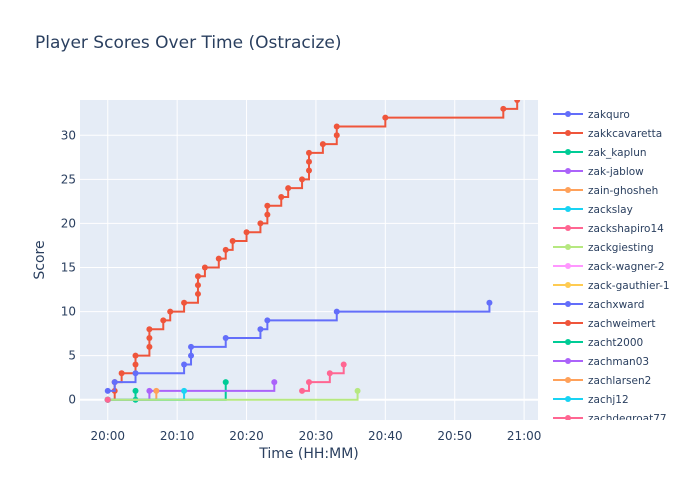  What do you see at coordinates (454, 436) in the screenshot?
I see `x-tick-label: 20:50` at bounding box center [454, 436].